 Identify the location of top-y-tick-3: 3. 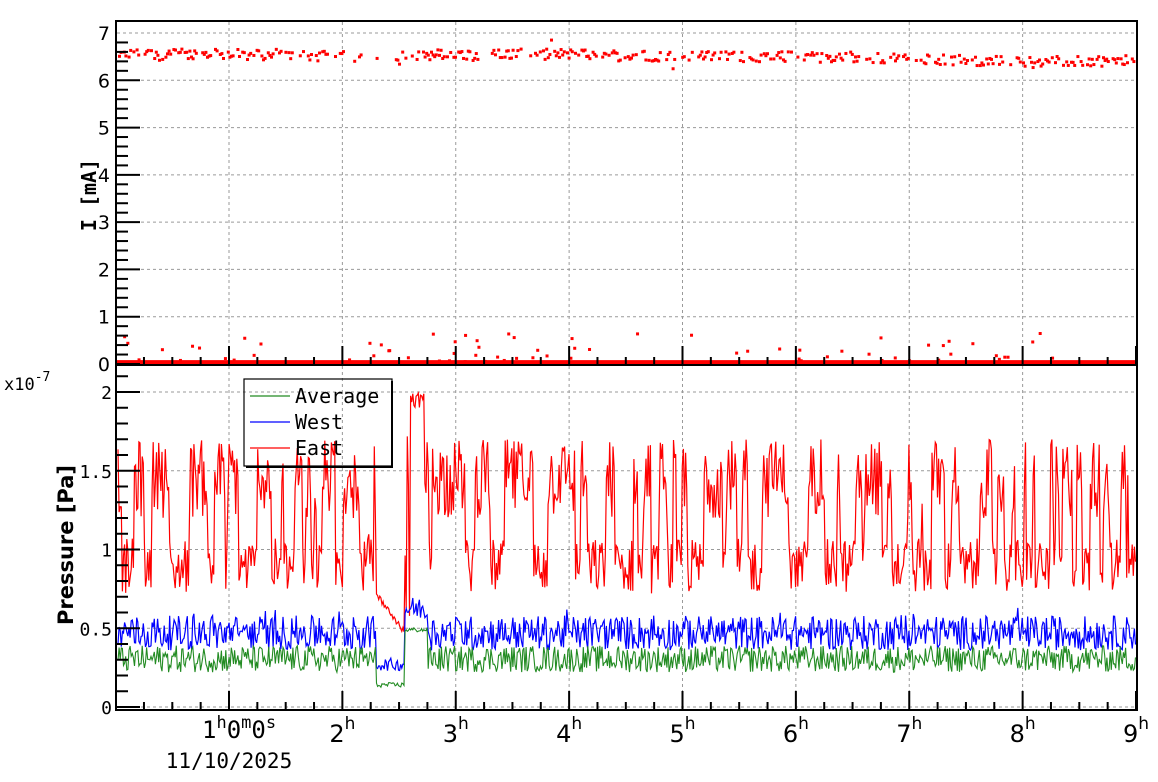
(104, 223).